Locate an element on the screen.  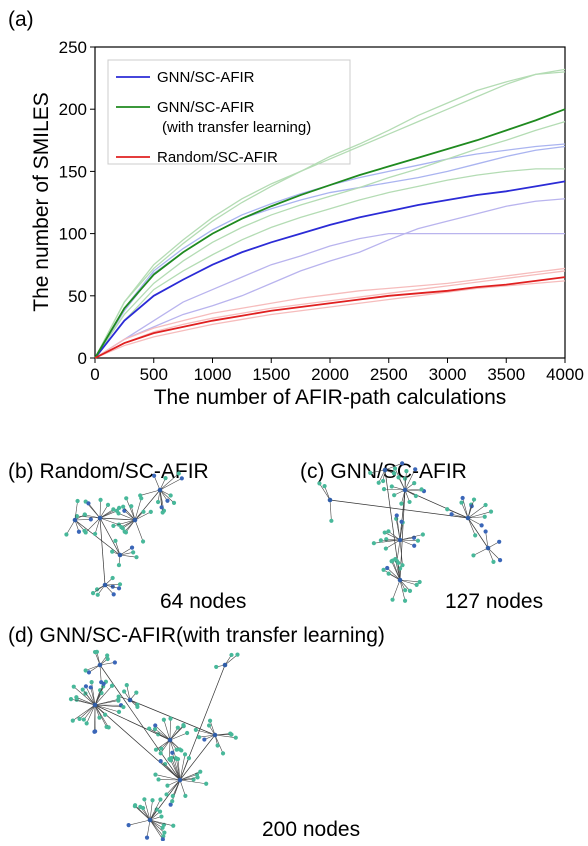
network-caption: 200 nodes is located at coordinates (311, 829).